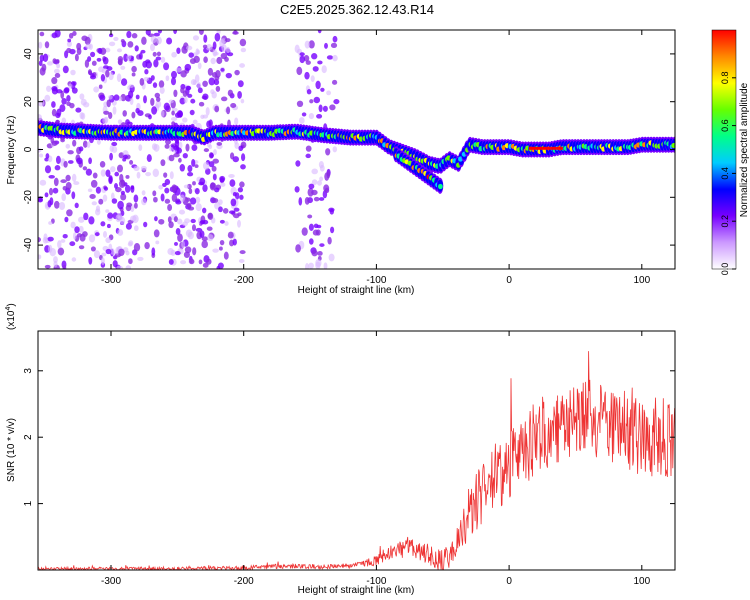 The image size is (750, 600). I want to click on y-tick-label: -20, so click(28, 197).